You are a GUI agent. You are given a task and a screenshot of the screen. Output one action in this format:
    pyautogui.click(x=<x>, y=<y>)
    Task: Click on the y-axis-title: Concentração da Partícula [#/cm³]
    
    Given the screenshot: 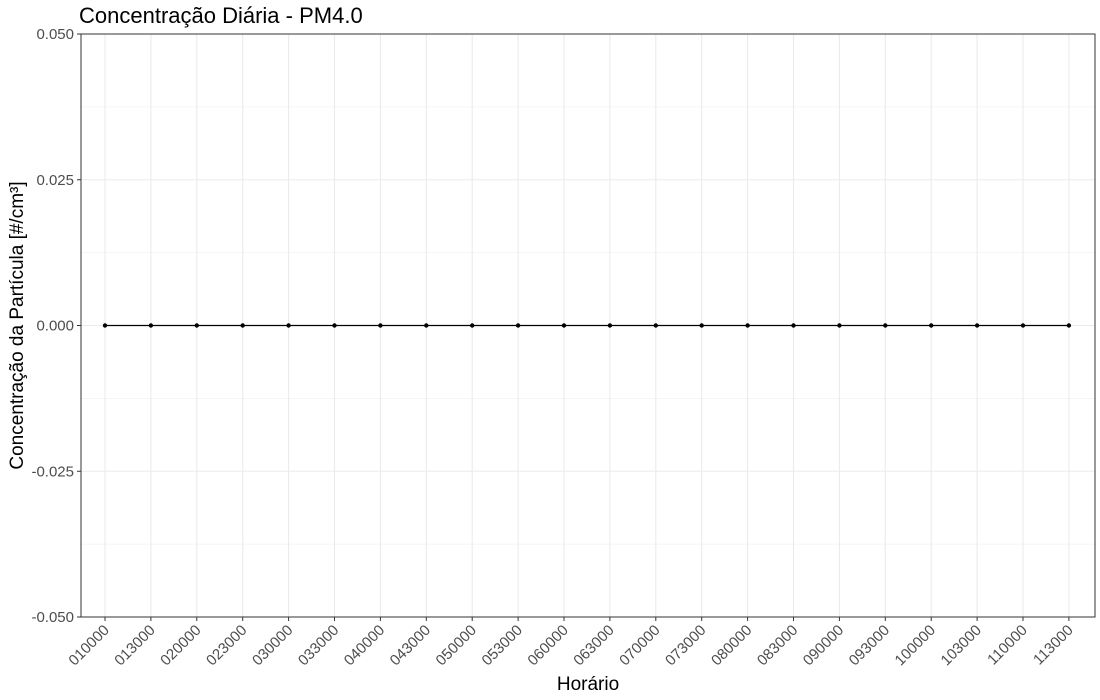 What is the action you would take?
    pyautogui.click(x=17, y=325)
    